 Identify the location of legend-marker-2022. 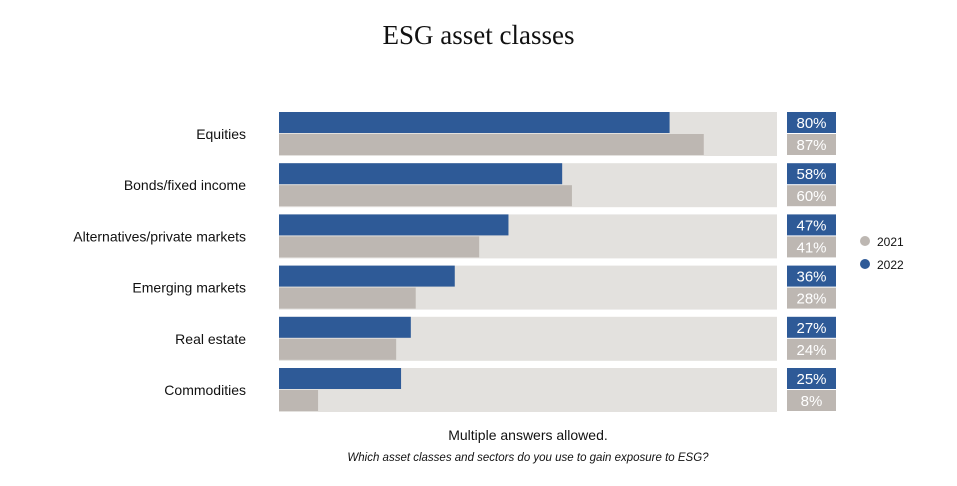
(865, 264).